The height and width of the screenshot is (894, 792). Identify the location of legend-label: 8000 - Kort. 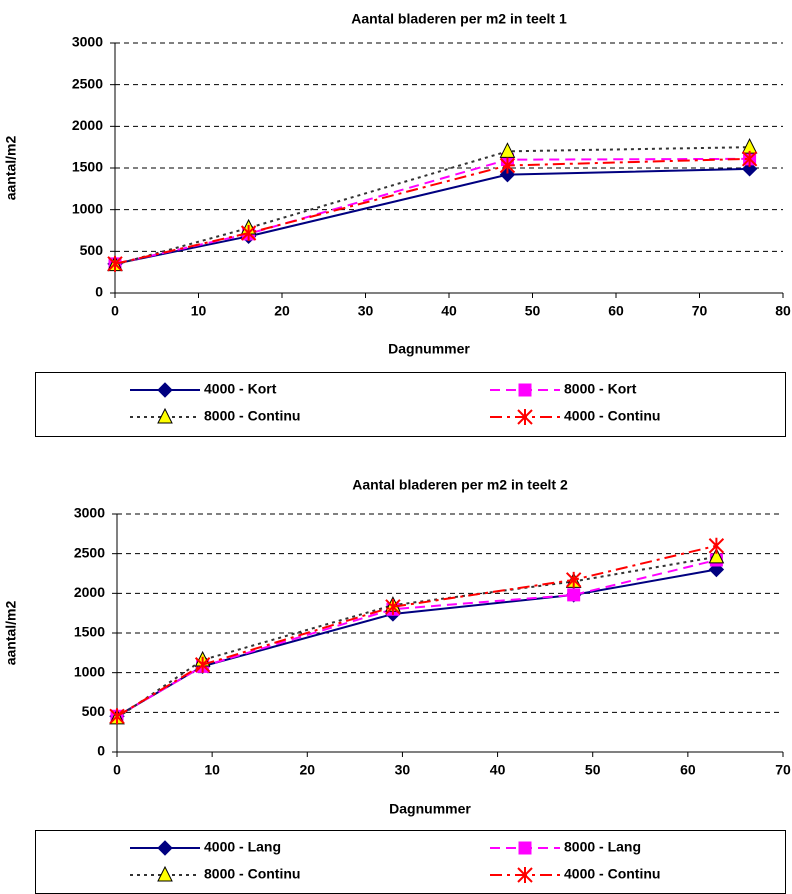
(600, 389).